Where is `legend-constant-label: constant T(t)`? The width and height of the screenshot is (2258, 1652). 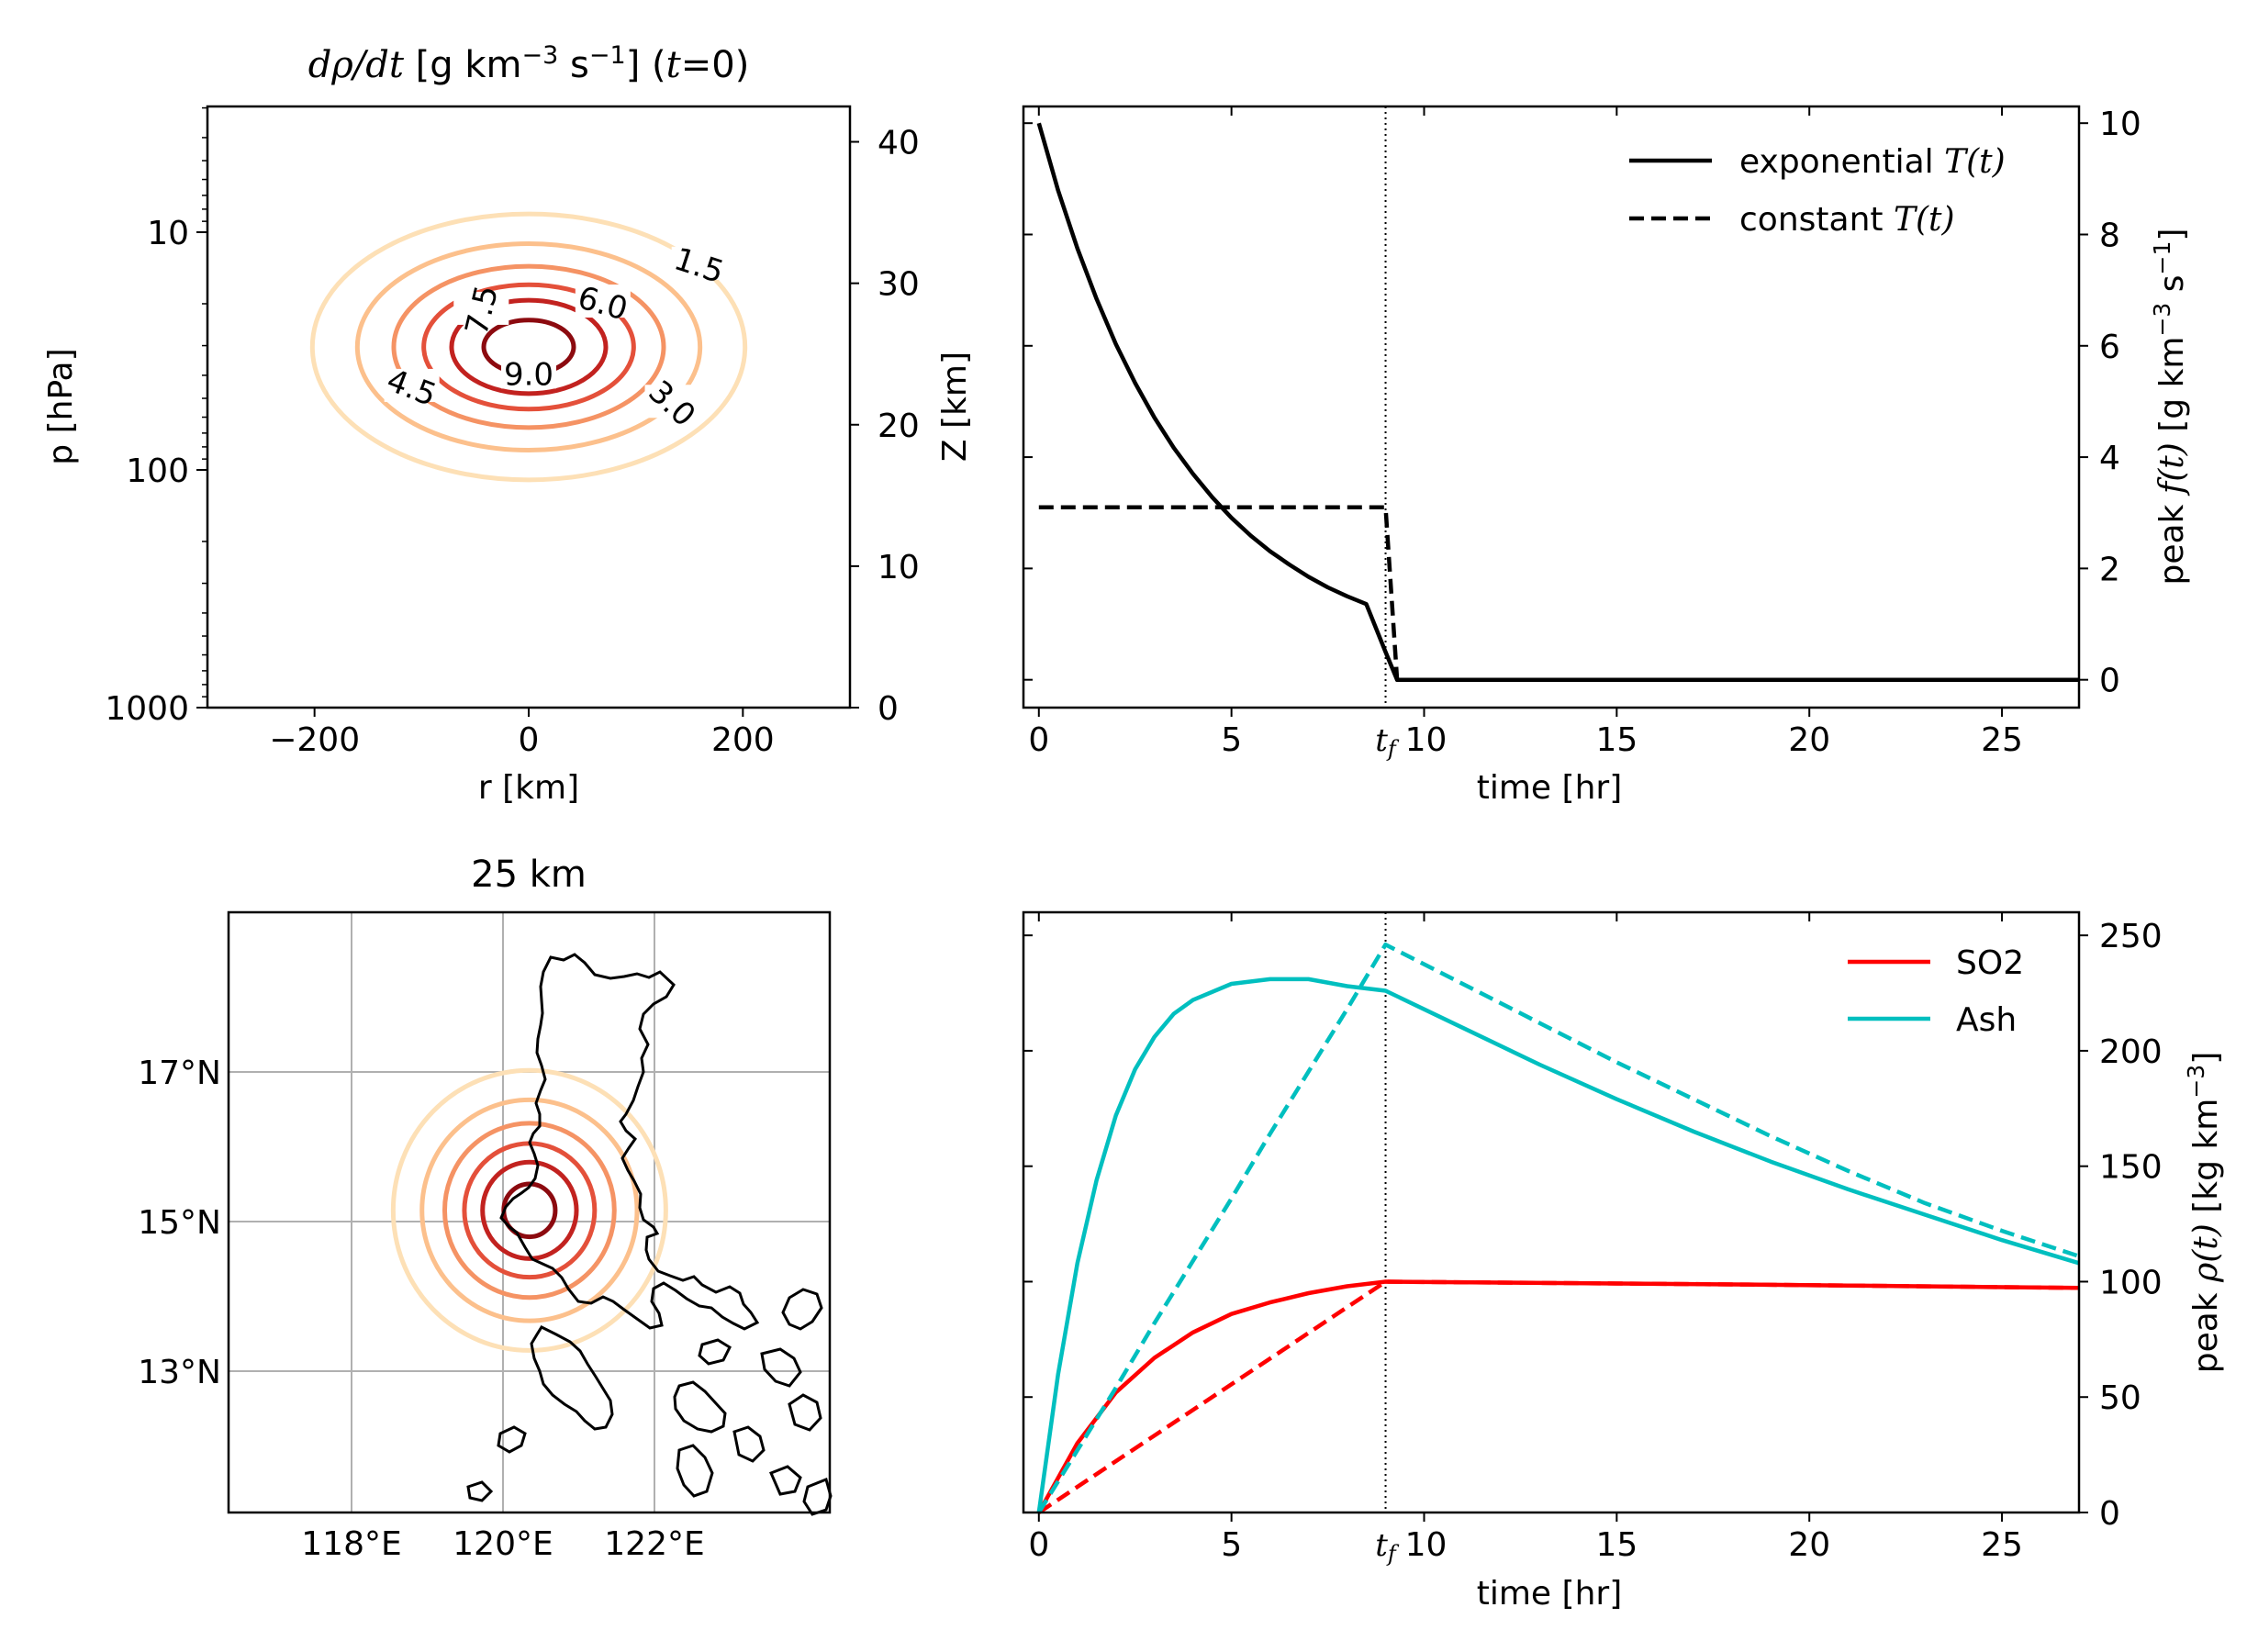
legend-constant-label: constant T(t) is located at coordinates (1847, 220).